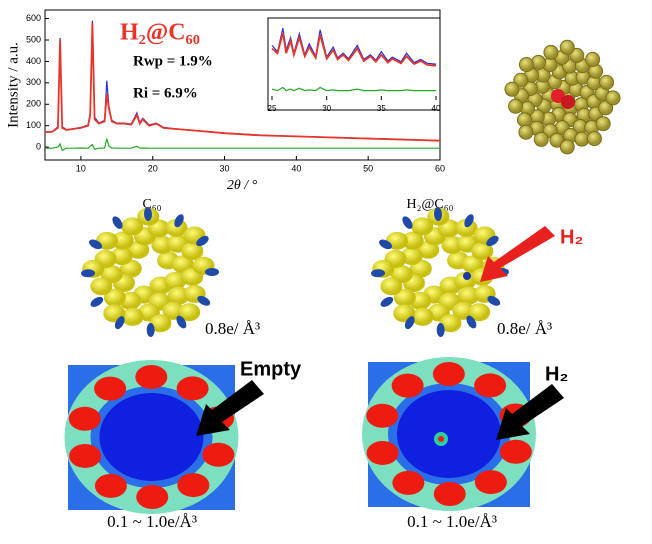 The width and height of the screenshot is (652, 544). I want to click on h2c60-label: H₂@C₆₀, so click(430, 204).